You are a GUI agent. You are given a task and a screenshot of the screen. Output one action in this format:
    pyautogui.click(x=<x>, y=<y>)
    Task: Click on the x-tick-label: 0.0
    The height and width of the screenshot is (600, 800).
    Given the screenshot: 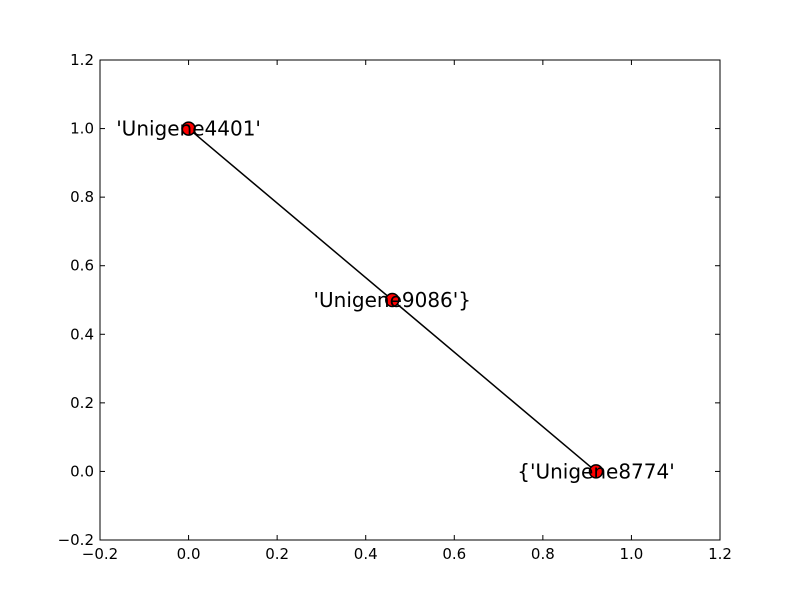 What is the action you would take?
    pyautogui.click(x=189, y=554)
    